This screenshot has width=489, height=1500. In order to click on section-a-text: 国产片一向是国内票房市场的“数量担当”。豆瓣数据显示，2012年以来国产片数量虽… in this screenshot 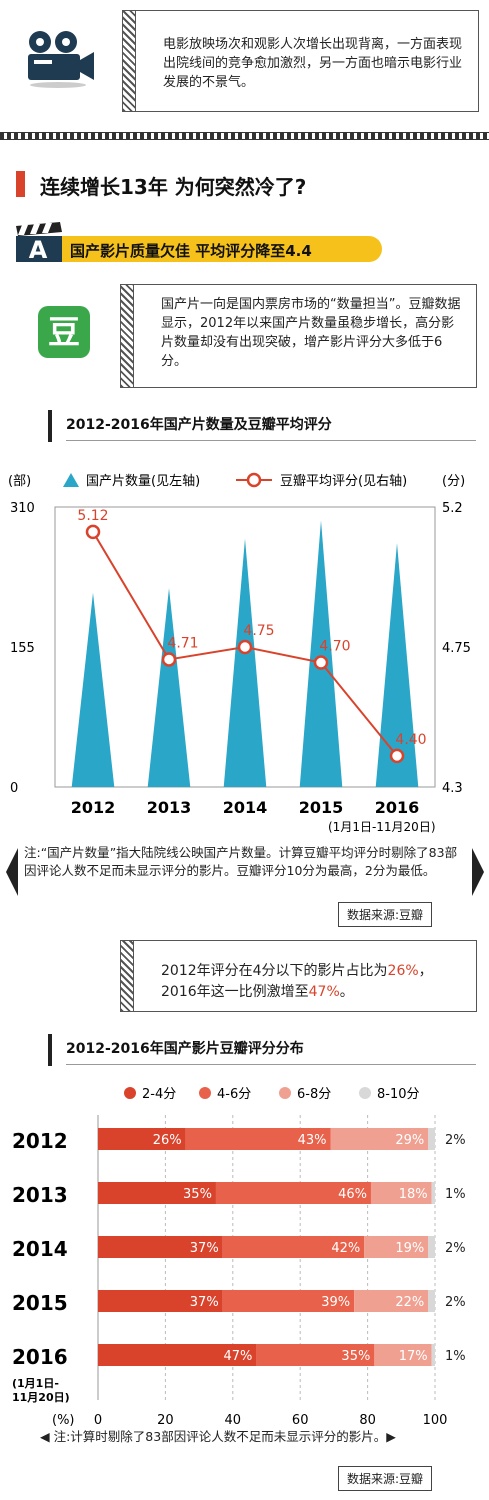, I will do `click(311, 333)`.